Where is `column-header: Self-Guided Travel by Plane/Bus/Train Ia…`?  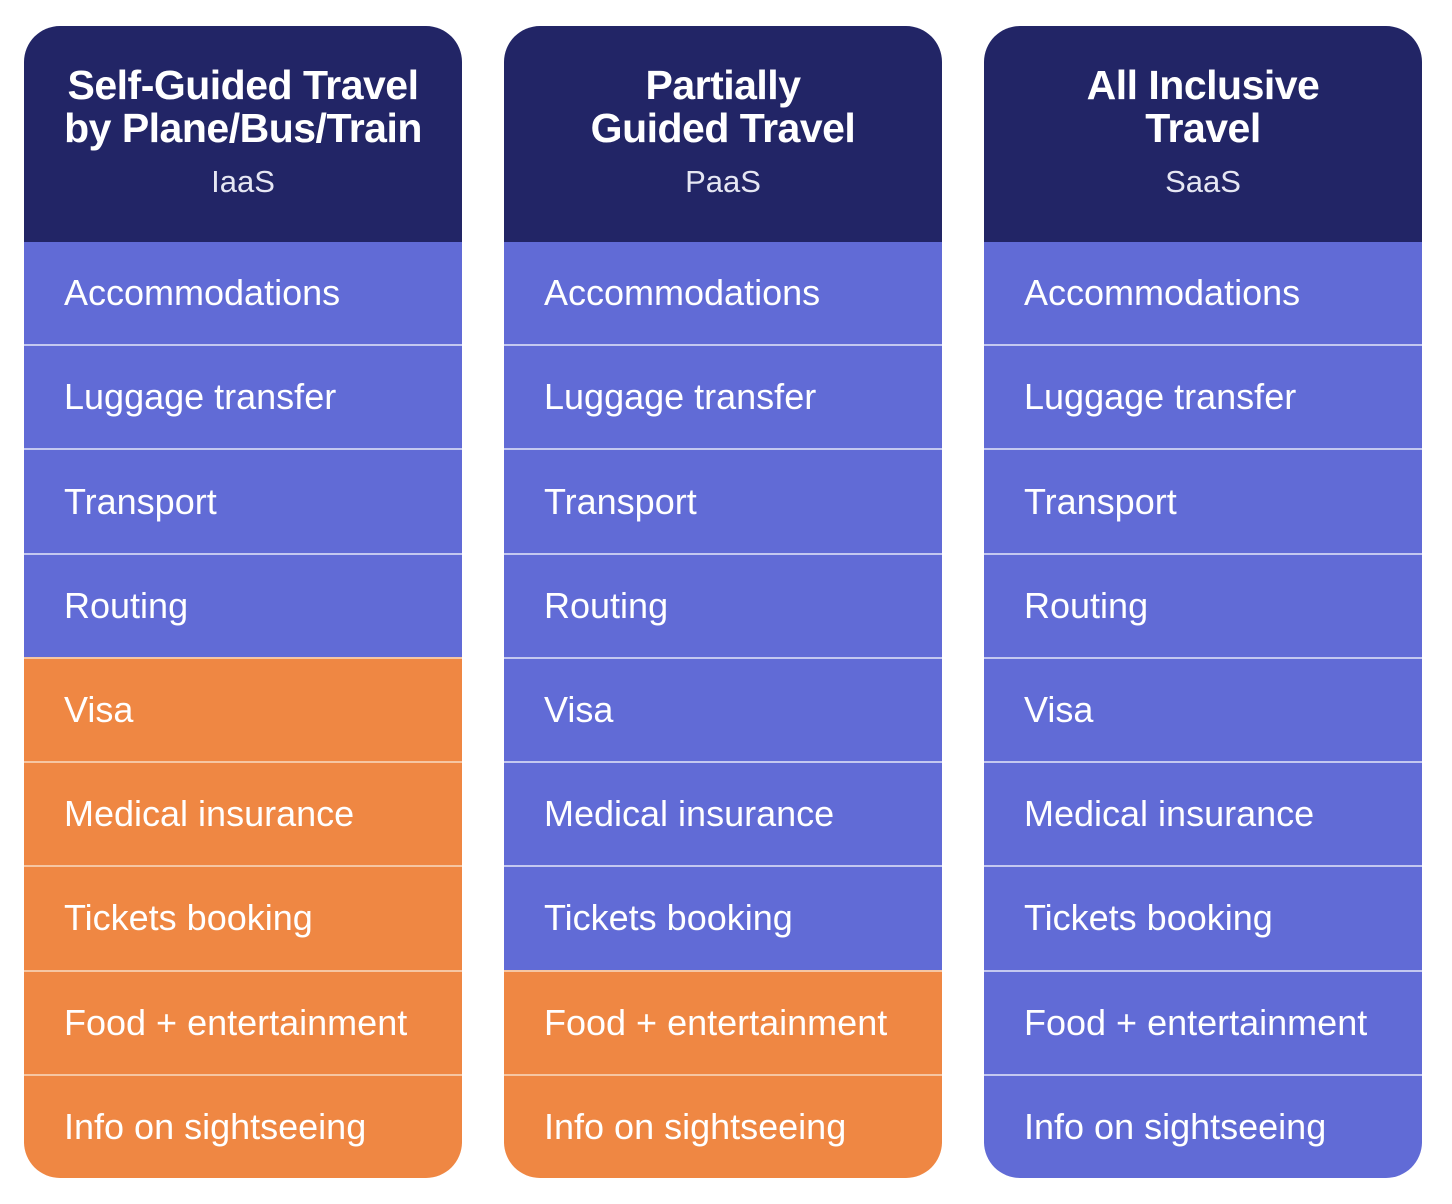
column-header: Self-Guided Travel by Plane/Bus/Train Ia… is located at coordinates (243, 134).